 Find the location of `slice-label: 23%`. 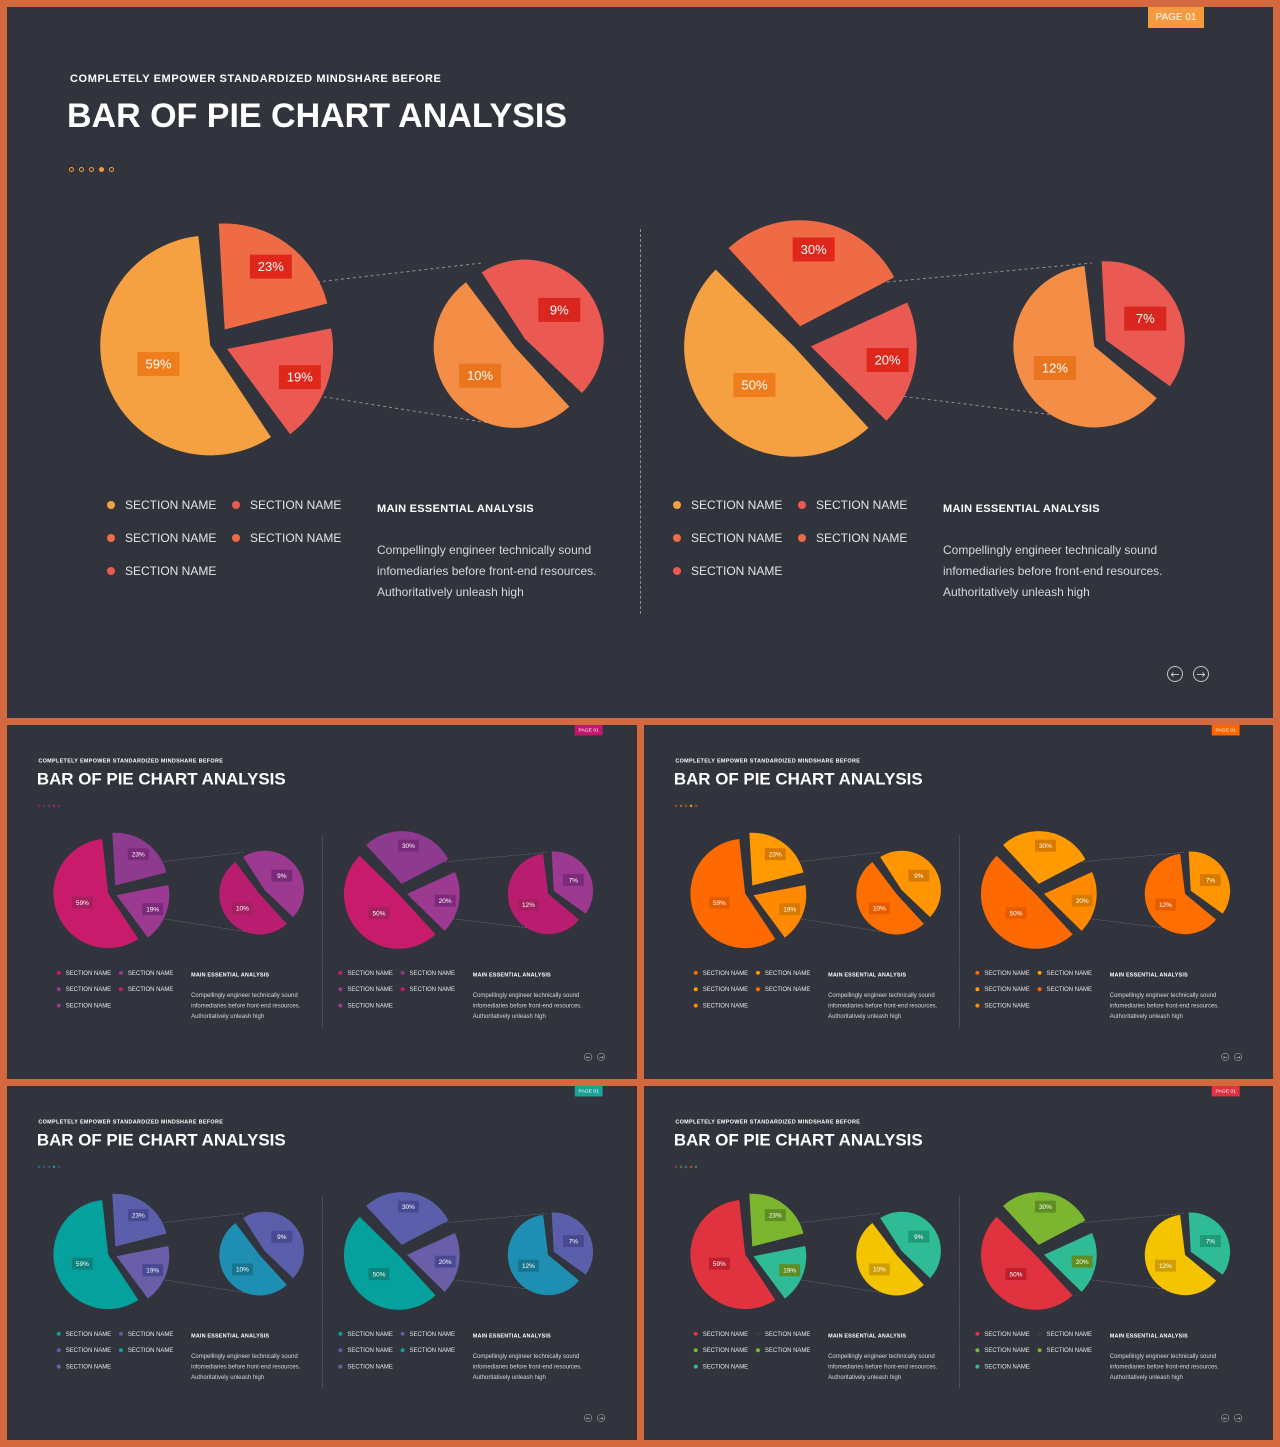

slice-label: 23% is located at coordinates (138, 1215).